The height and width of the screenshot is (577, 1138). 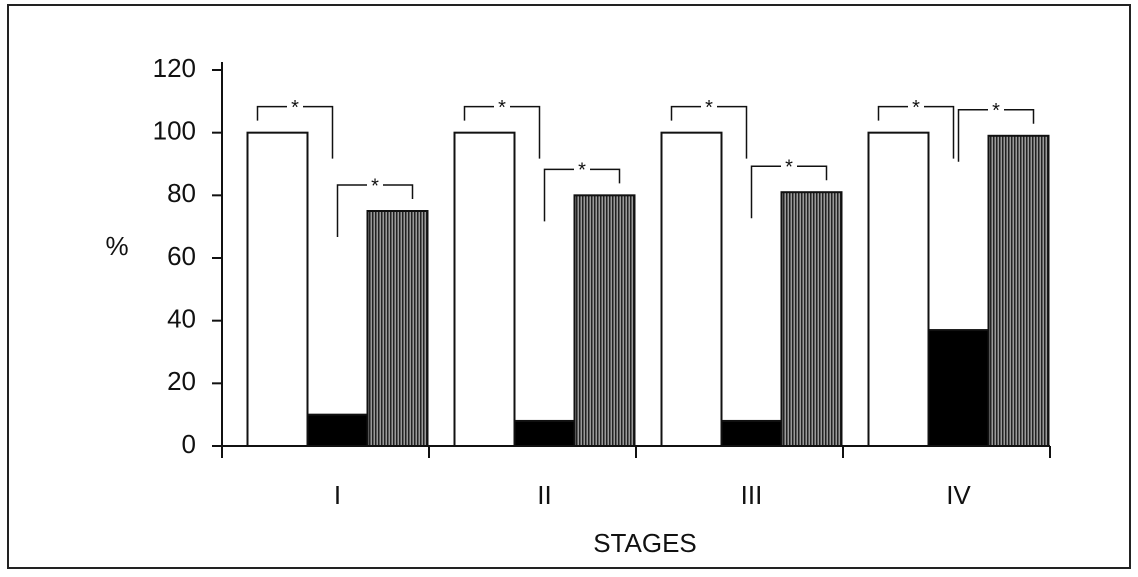 I want to click on y-tick-label: 20, so click(x=181, y=381).